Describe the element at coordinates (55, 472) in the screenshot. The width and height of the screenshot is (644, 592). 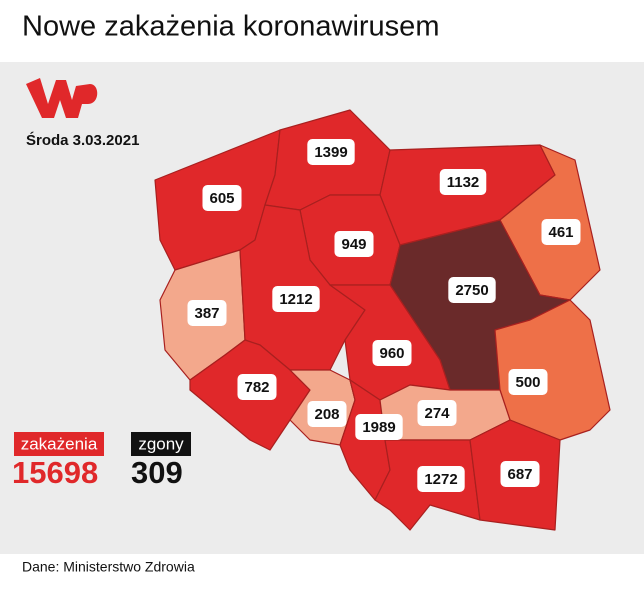
I see `cases-total: 15698` at that location.